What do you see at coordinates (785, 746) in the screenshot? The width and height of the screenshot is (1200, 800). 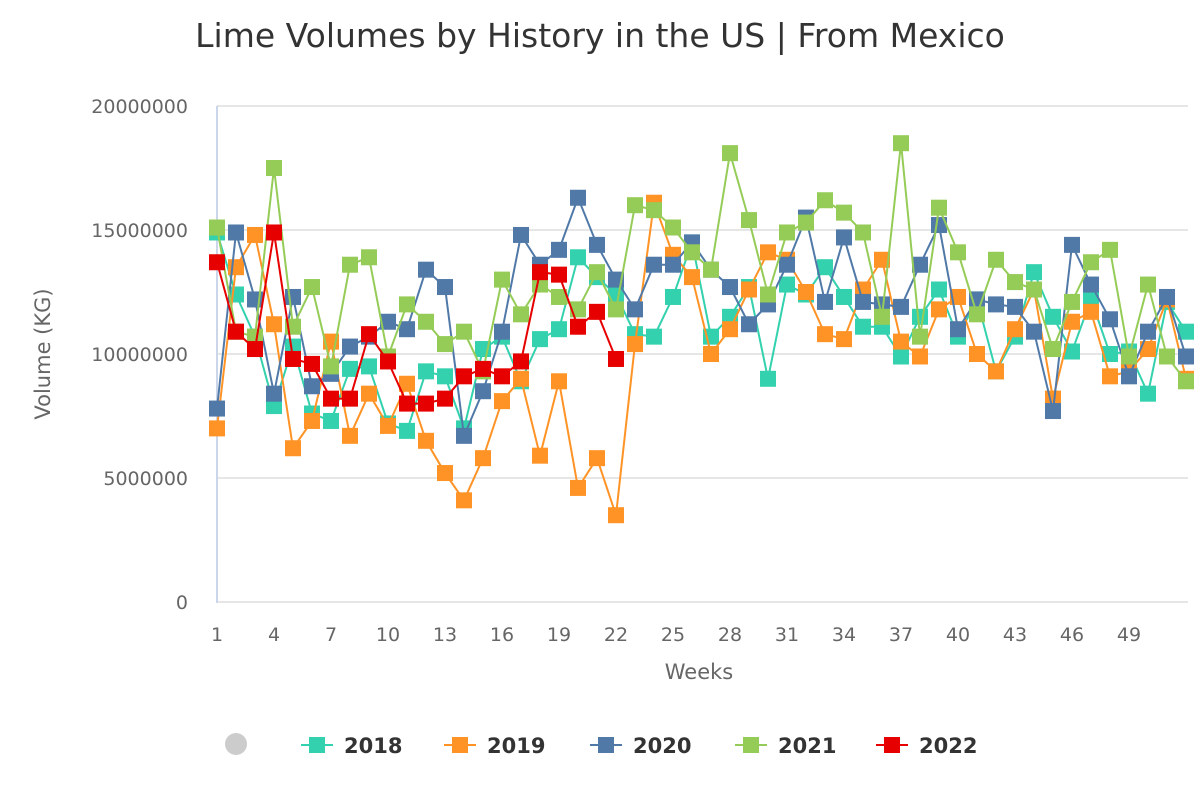 I see `legend-item-2021: 2021` at bounding box center [785, 746].